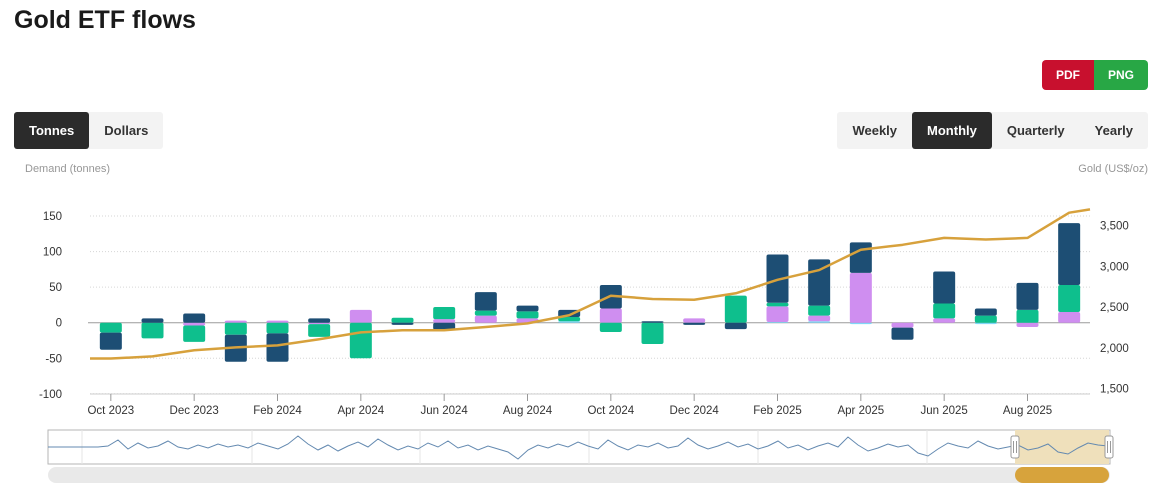  I want to click on left-axis-tick-label: 0, so click(59, 324).